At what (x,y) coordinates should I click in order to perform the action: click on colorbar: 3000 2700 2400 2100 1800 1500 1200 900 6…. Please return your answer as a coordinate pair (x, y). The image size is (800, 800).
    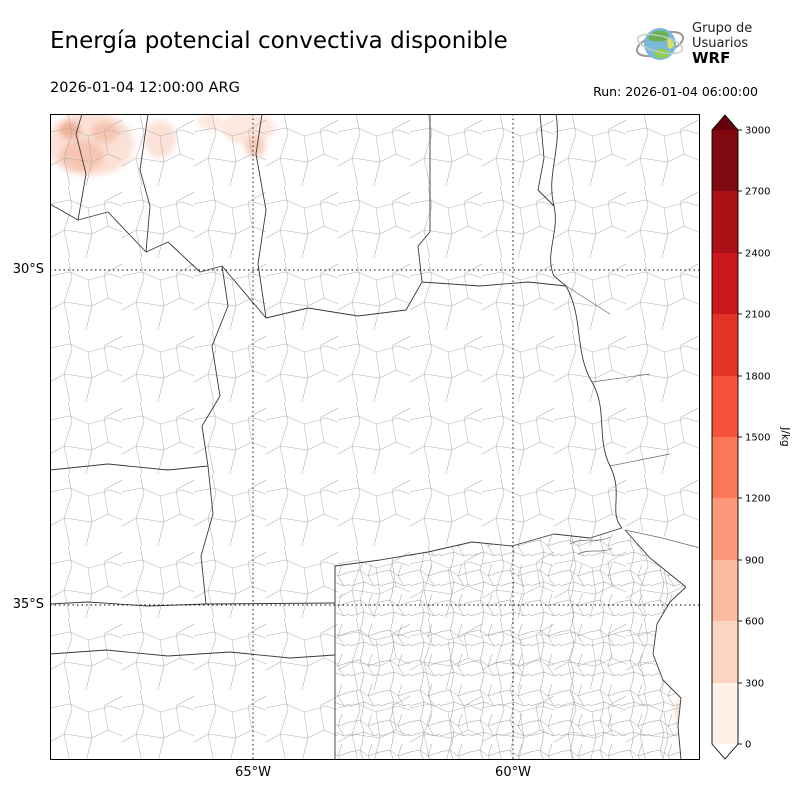
    Looking at the image, I should click on (755, 437).